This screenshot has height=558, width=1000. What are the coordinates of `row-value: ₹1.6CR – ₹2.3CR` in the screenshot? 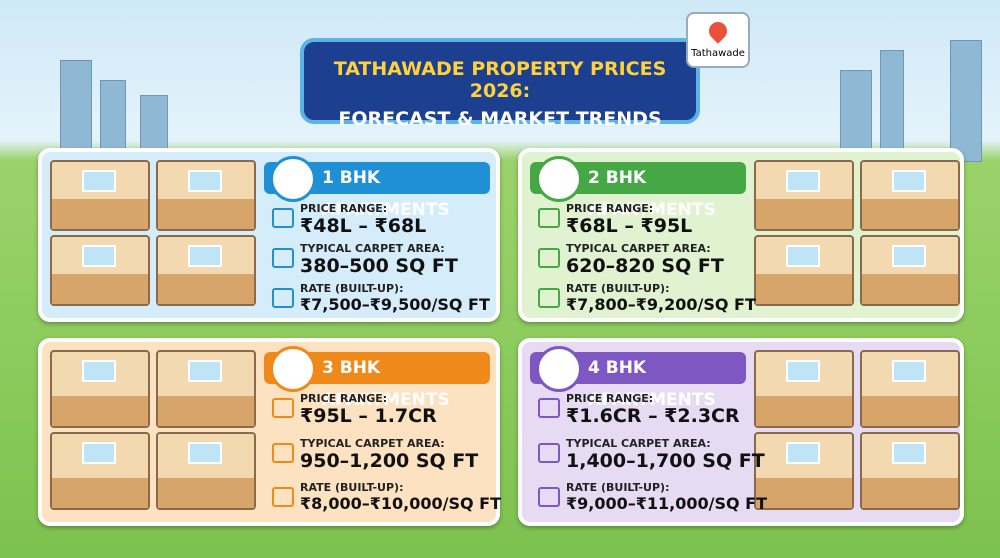 It's located at (653, 416).